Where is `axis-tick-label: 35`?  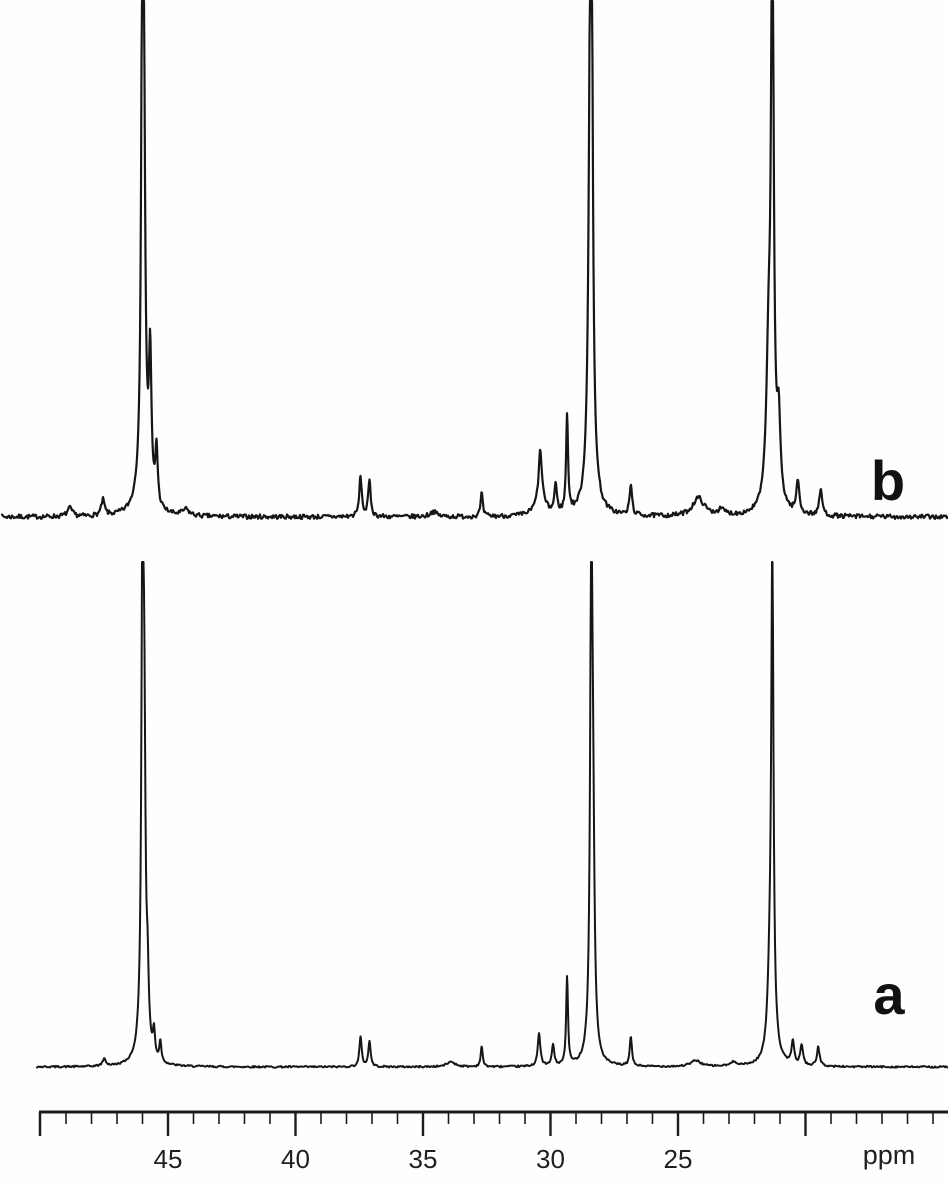 axis-tick-label: 35 is located at coordinates (423, 1159).